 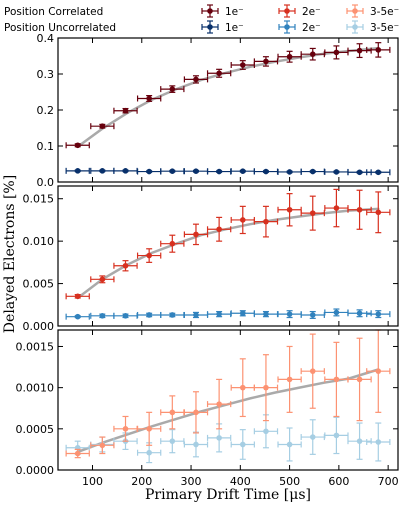 I want to click on y-tick-label: 0.000, so click(x=39, y=326).